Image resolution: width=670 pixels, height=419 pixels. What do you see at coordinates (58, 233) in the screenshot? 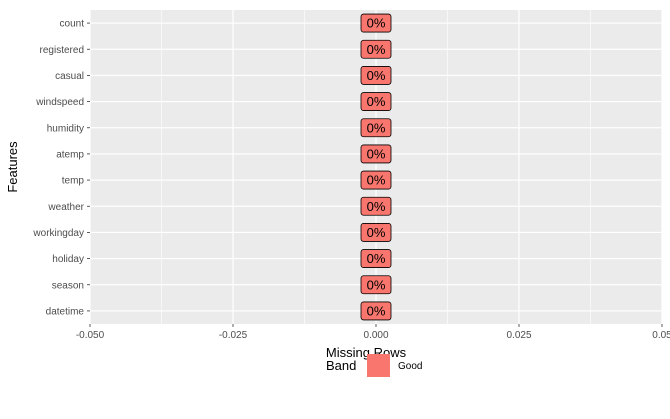
I see `y-tick-label: workingday` at bounding box center [58, 233].